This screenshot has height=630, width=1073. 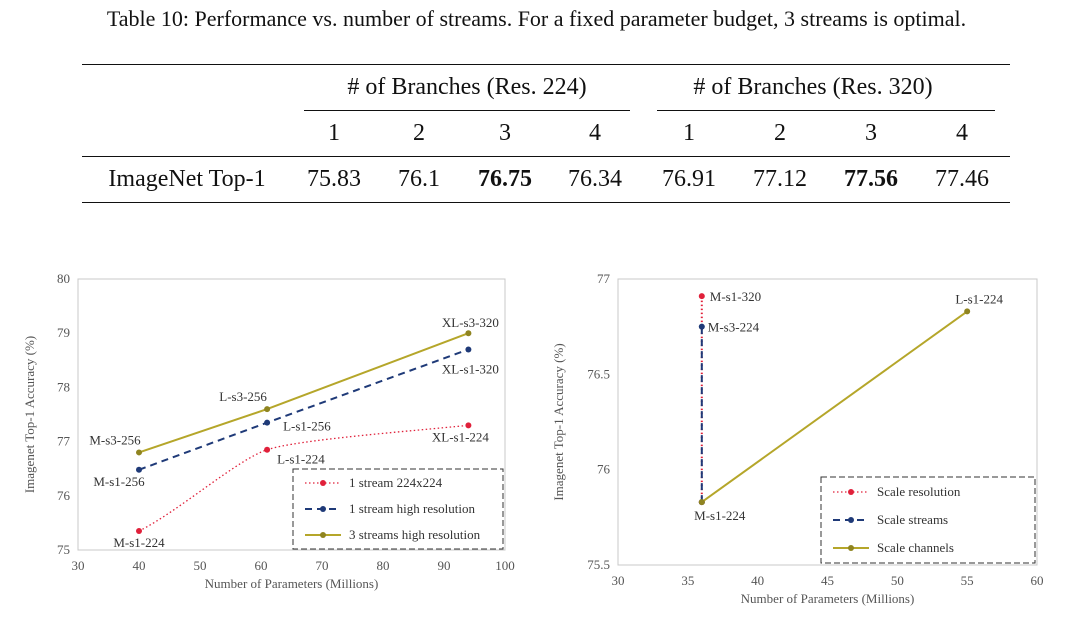 What do you see at coordinates (63, 386) in the screenshot?
I see `y-tick-label: 78` at bounding box center [63, 386].